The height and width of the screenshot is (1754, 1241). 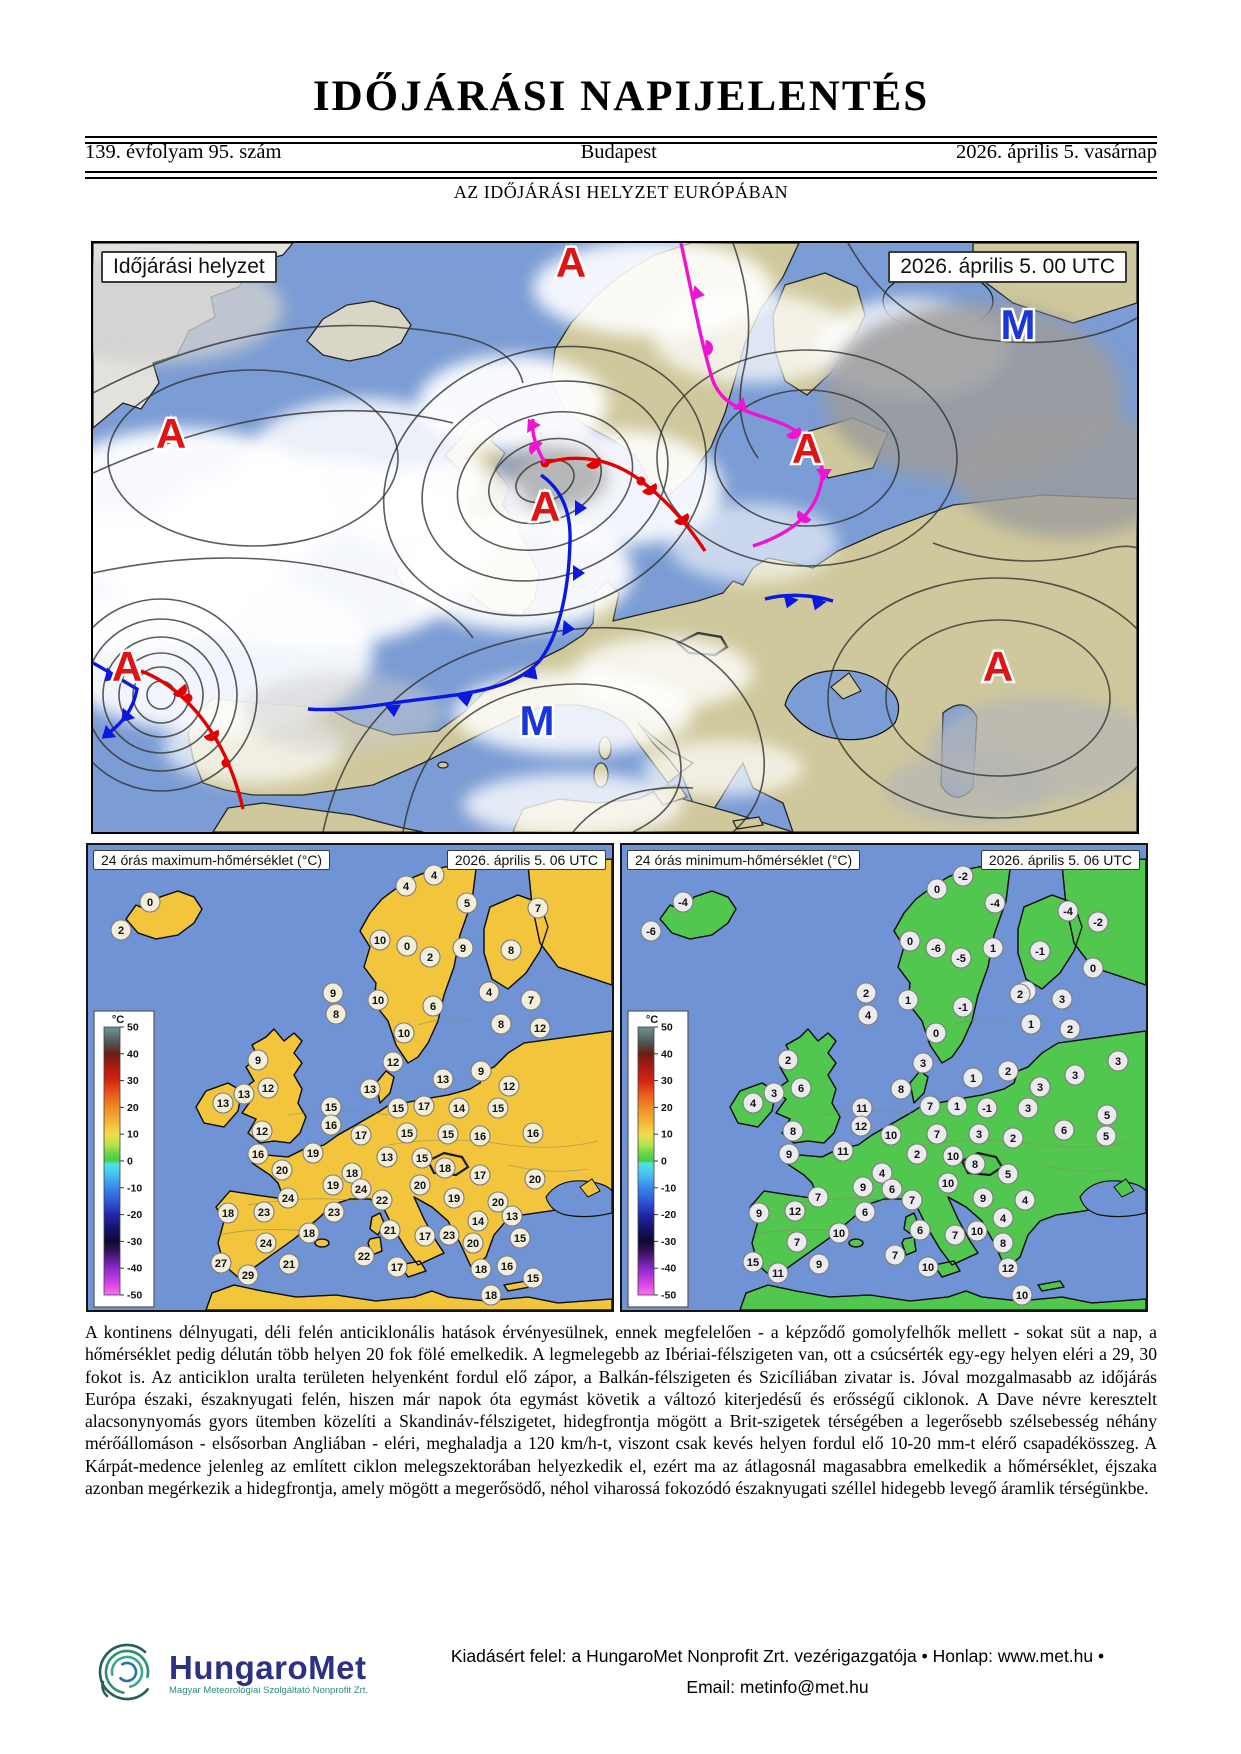 What do you see at coordinates (134, 1269) in the screenshot?
I see `legend-tick-label: -40` at bounding box center [134, 1269].